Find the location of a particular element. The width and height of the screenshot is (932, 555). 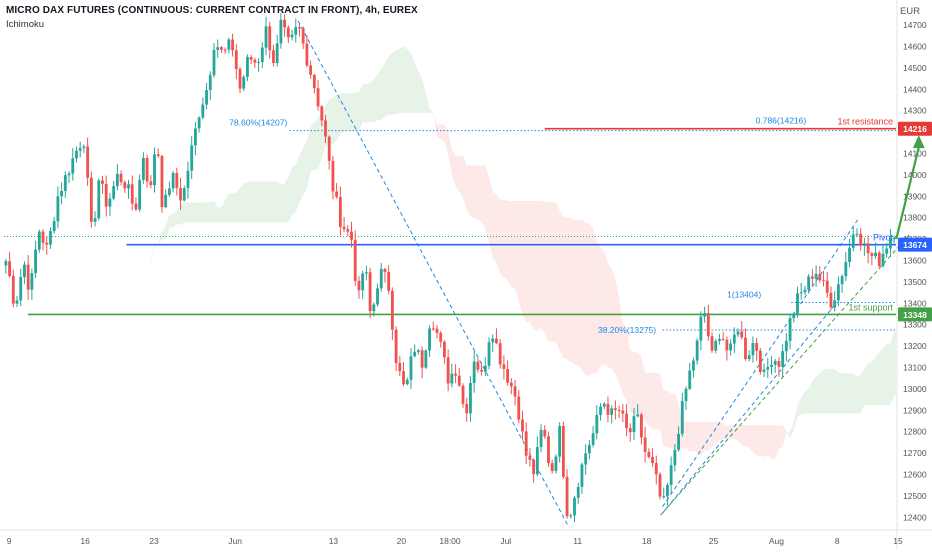

y-tick-label: 13500 is located at coordinates (915, 282).